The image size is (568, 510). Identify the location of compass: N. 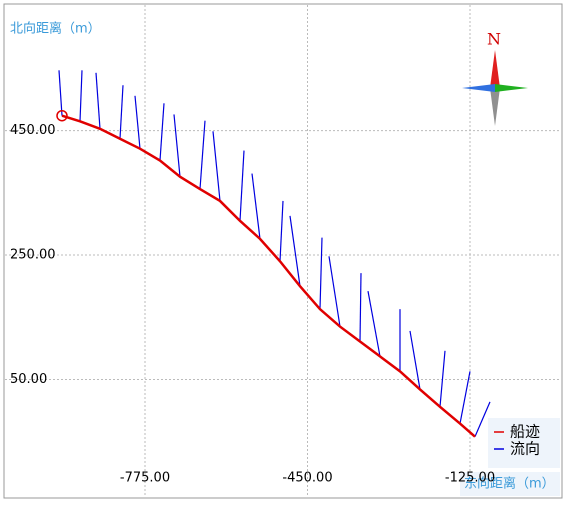
(495, 78).